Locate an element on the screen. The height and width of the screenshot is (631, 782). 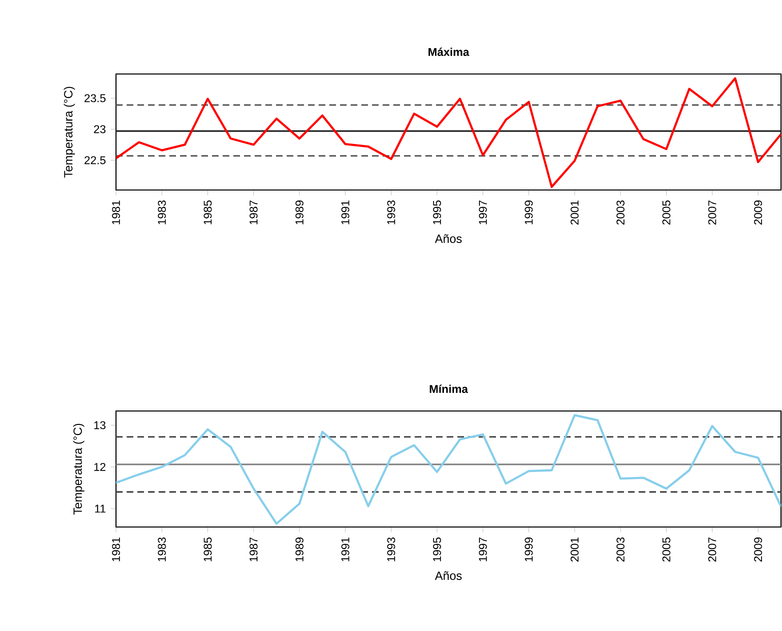
y-tick-label: 12 is located at coordinates (100, 466).